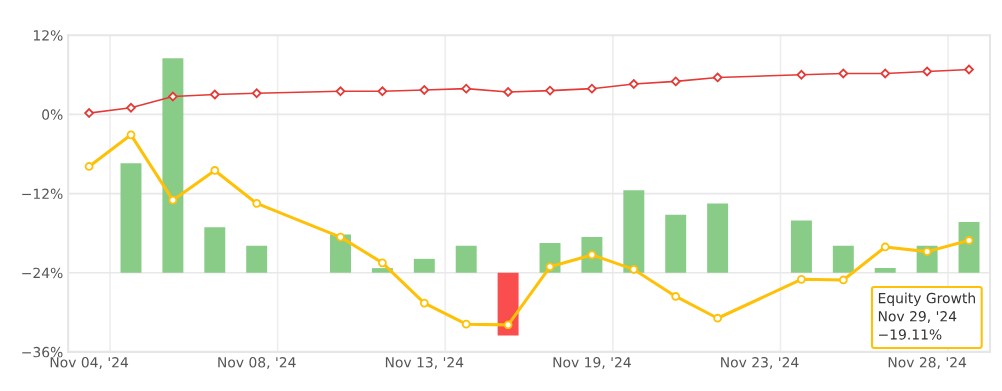 Image resolution: width=1002 pixels, height=391 pixels. What do you see at coordinates (52, 114) in the screenshot?
I see `y-tick-label: 0%` at bounding box center [52, 114].